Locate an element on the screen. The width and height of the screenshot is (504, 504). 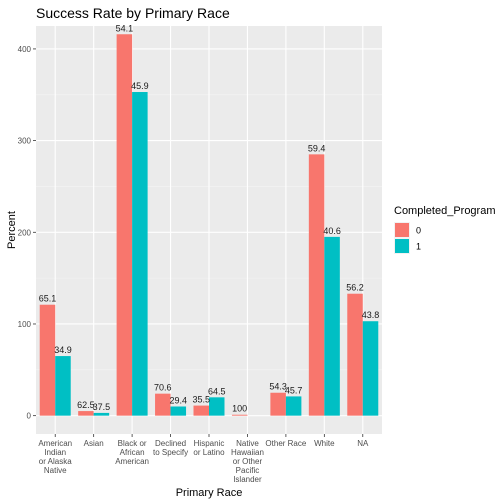
data-label: 45.7 is located at coordinates (294, 390).